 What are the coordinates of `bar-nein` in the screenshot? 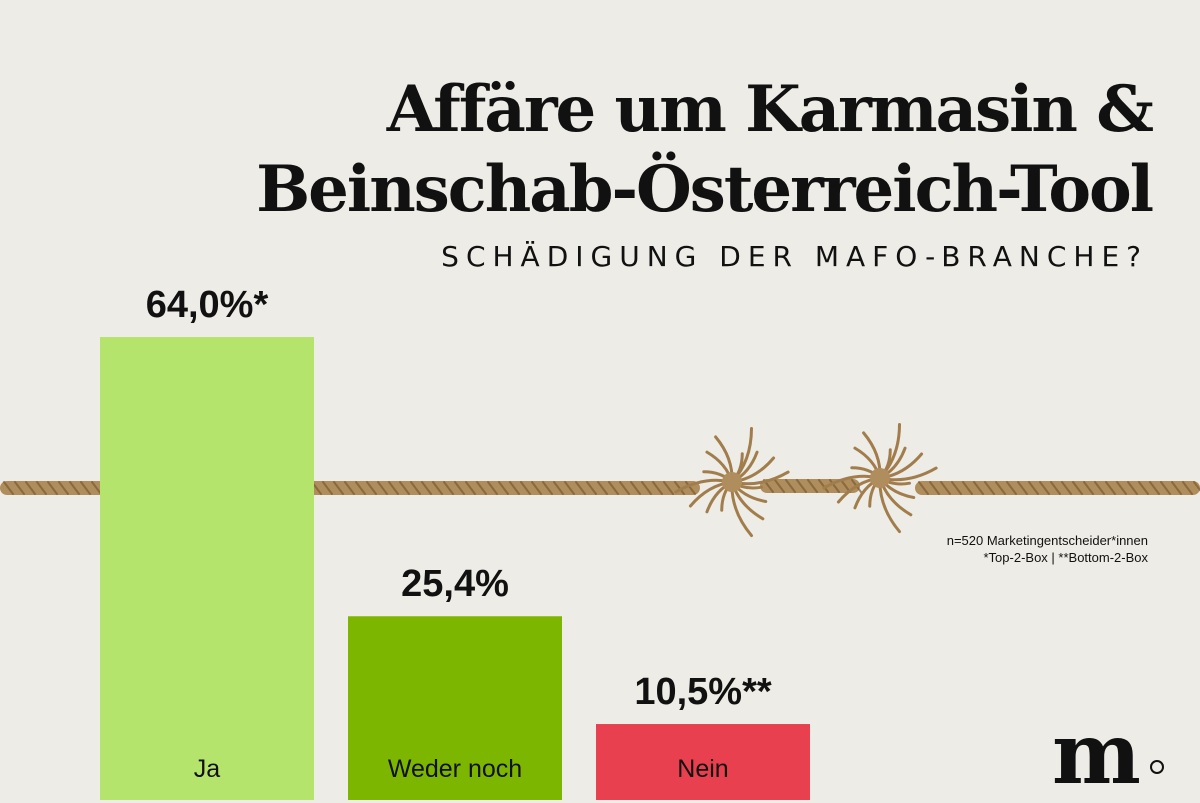 It's located at (703, 762).